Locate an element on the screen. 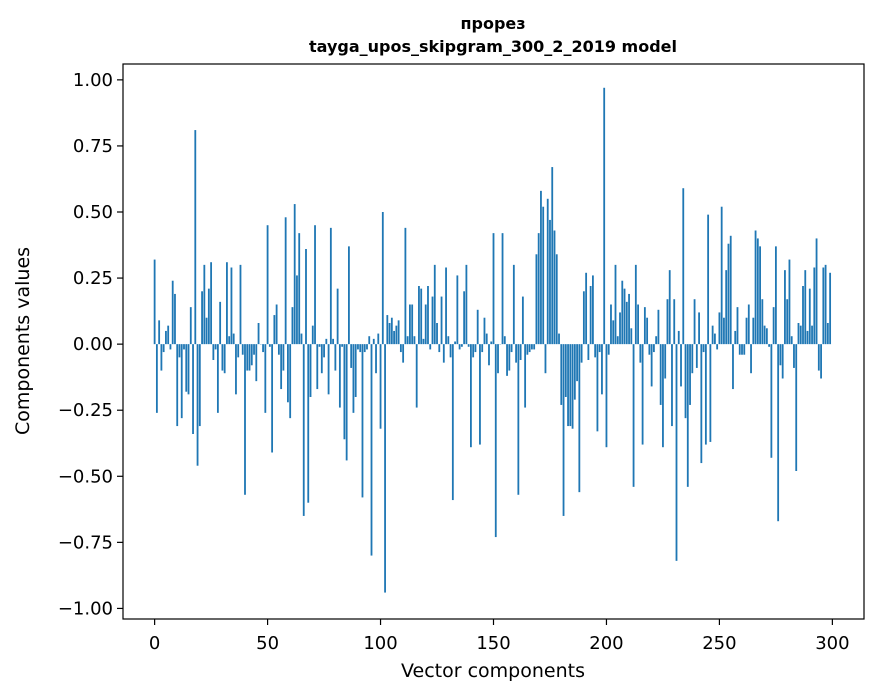  chart-title-line1: прорез is located at coordinates (492, 23).